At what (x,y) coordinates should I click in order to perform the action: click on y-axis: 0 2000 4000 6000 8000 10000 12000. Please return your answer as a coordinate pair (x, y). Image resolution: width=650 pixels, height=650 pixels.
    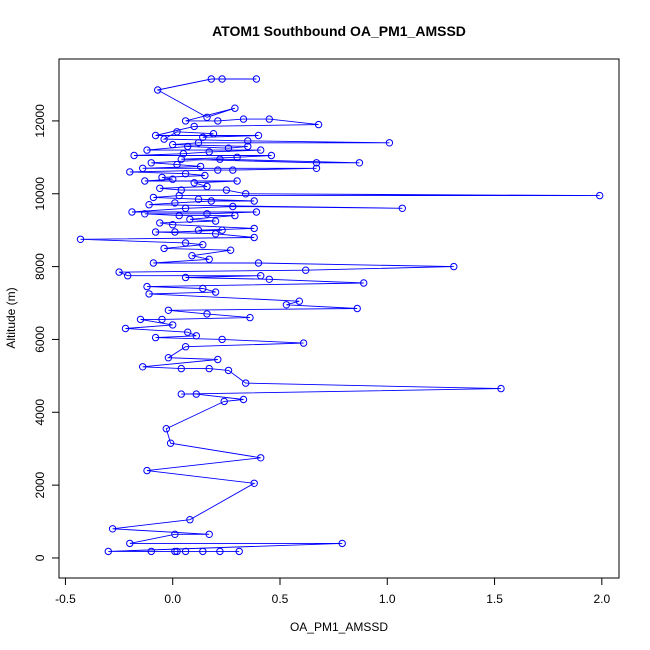
    Looking at the image, I should click on (46, 332).